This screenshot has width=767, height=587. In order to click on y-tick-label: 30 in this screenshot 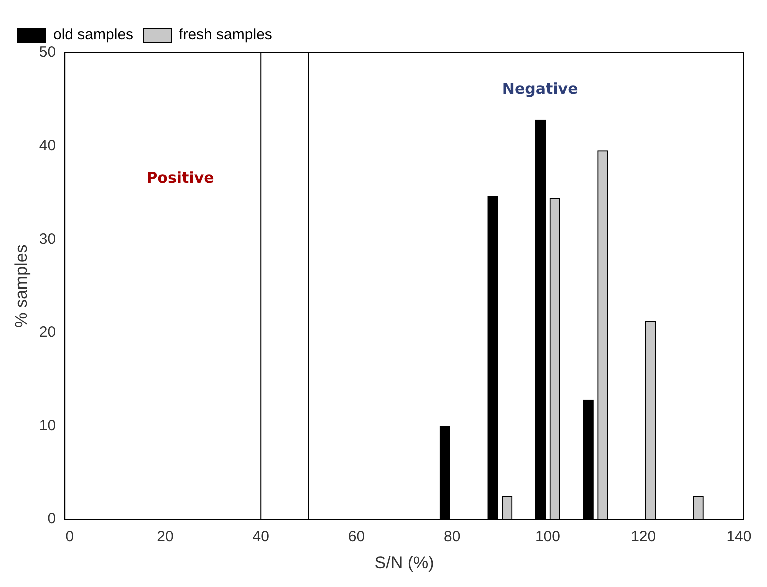, I will do `click(47, 239)`.